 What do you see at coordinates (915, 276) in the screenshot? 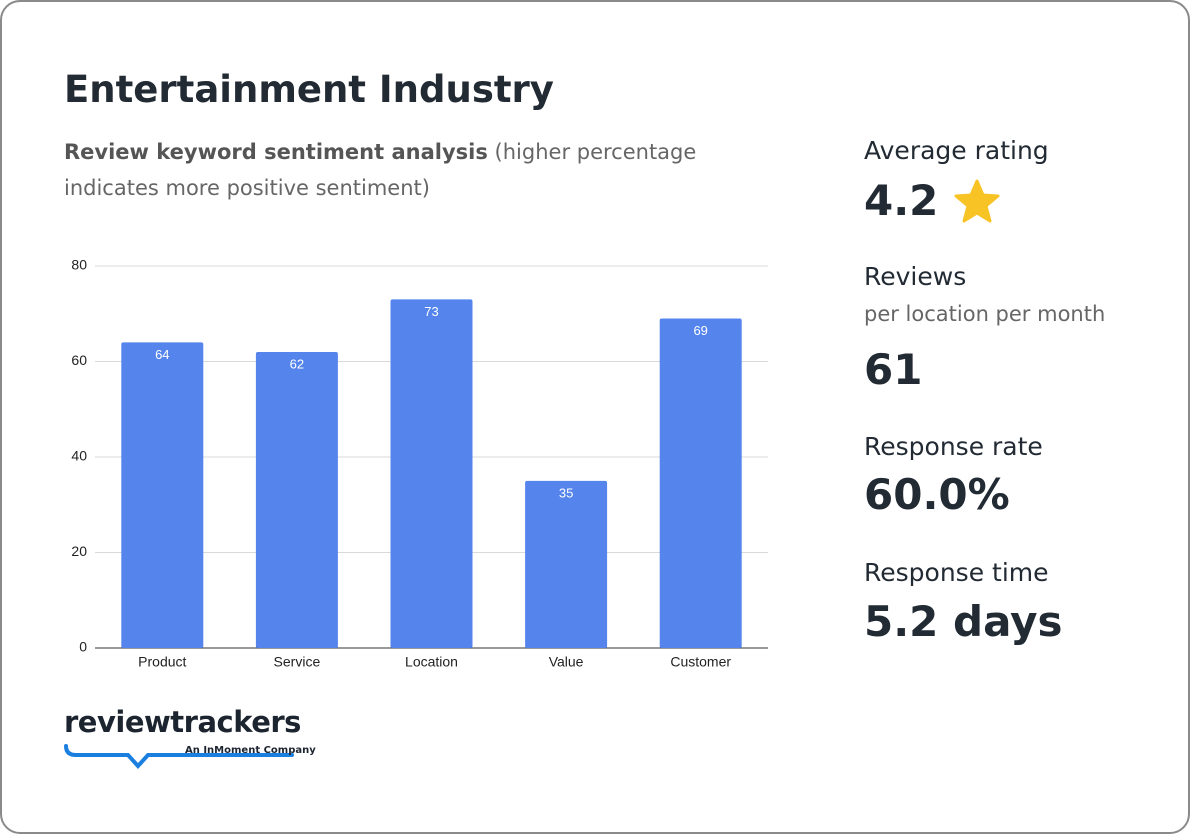
I see `stat-label: Reviews` at bounding box center [915, 276].